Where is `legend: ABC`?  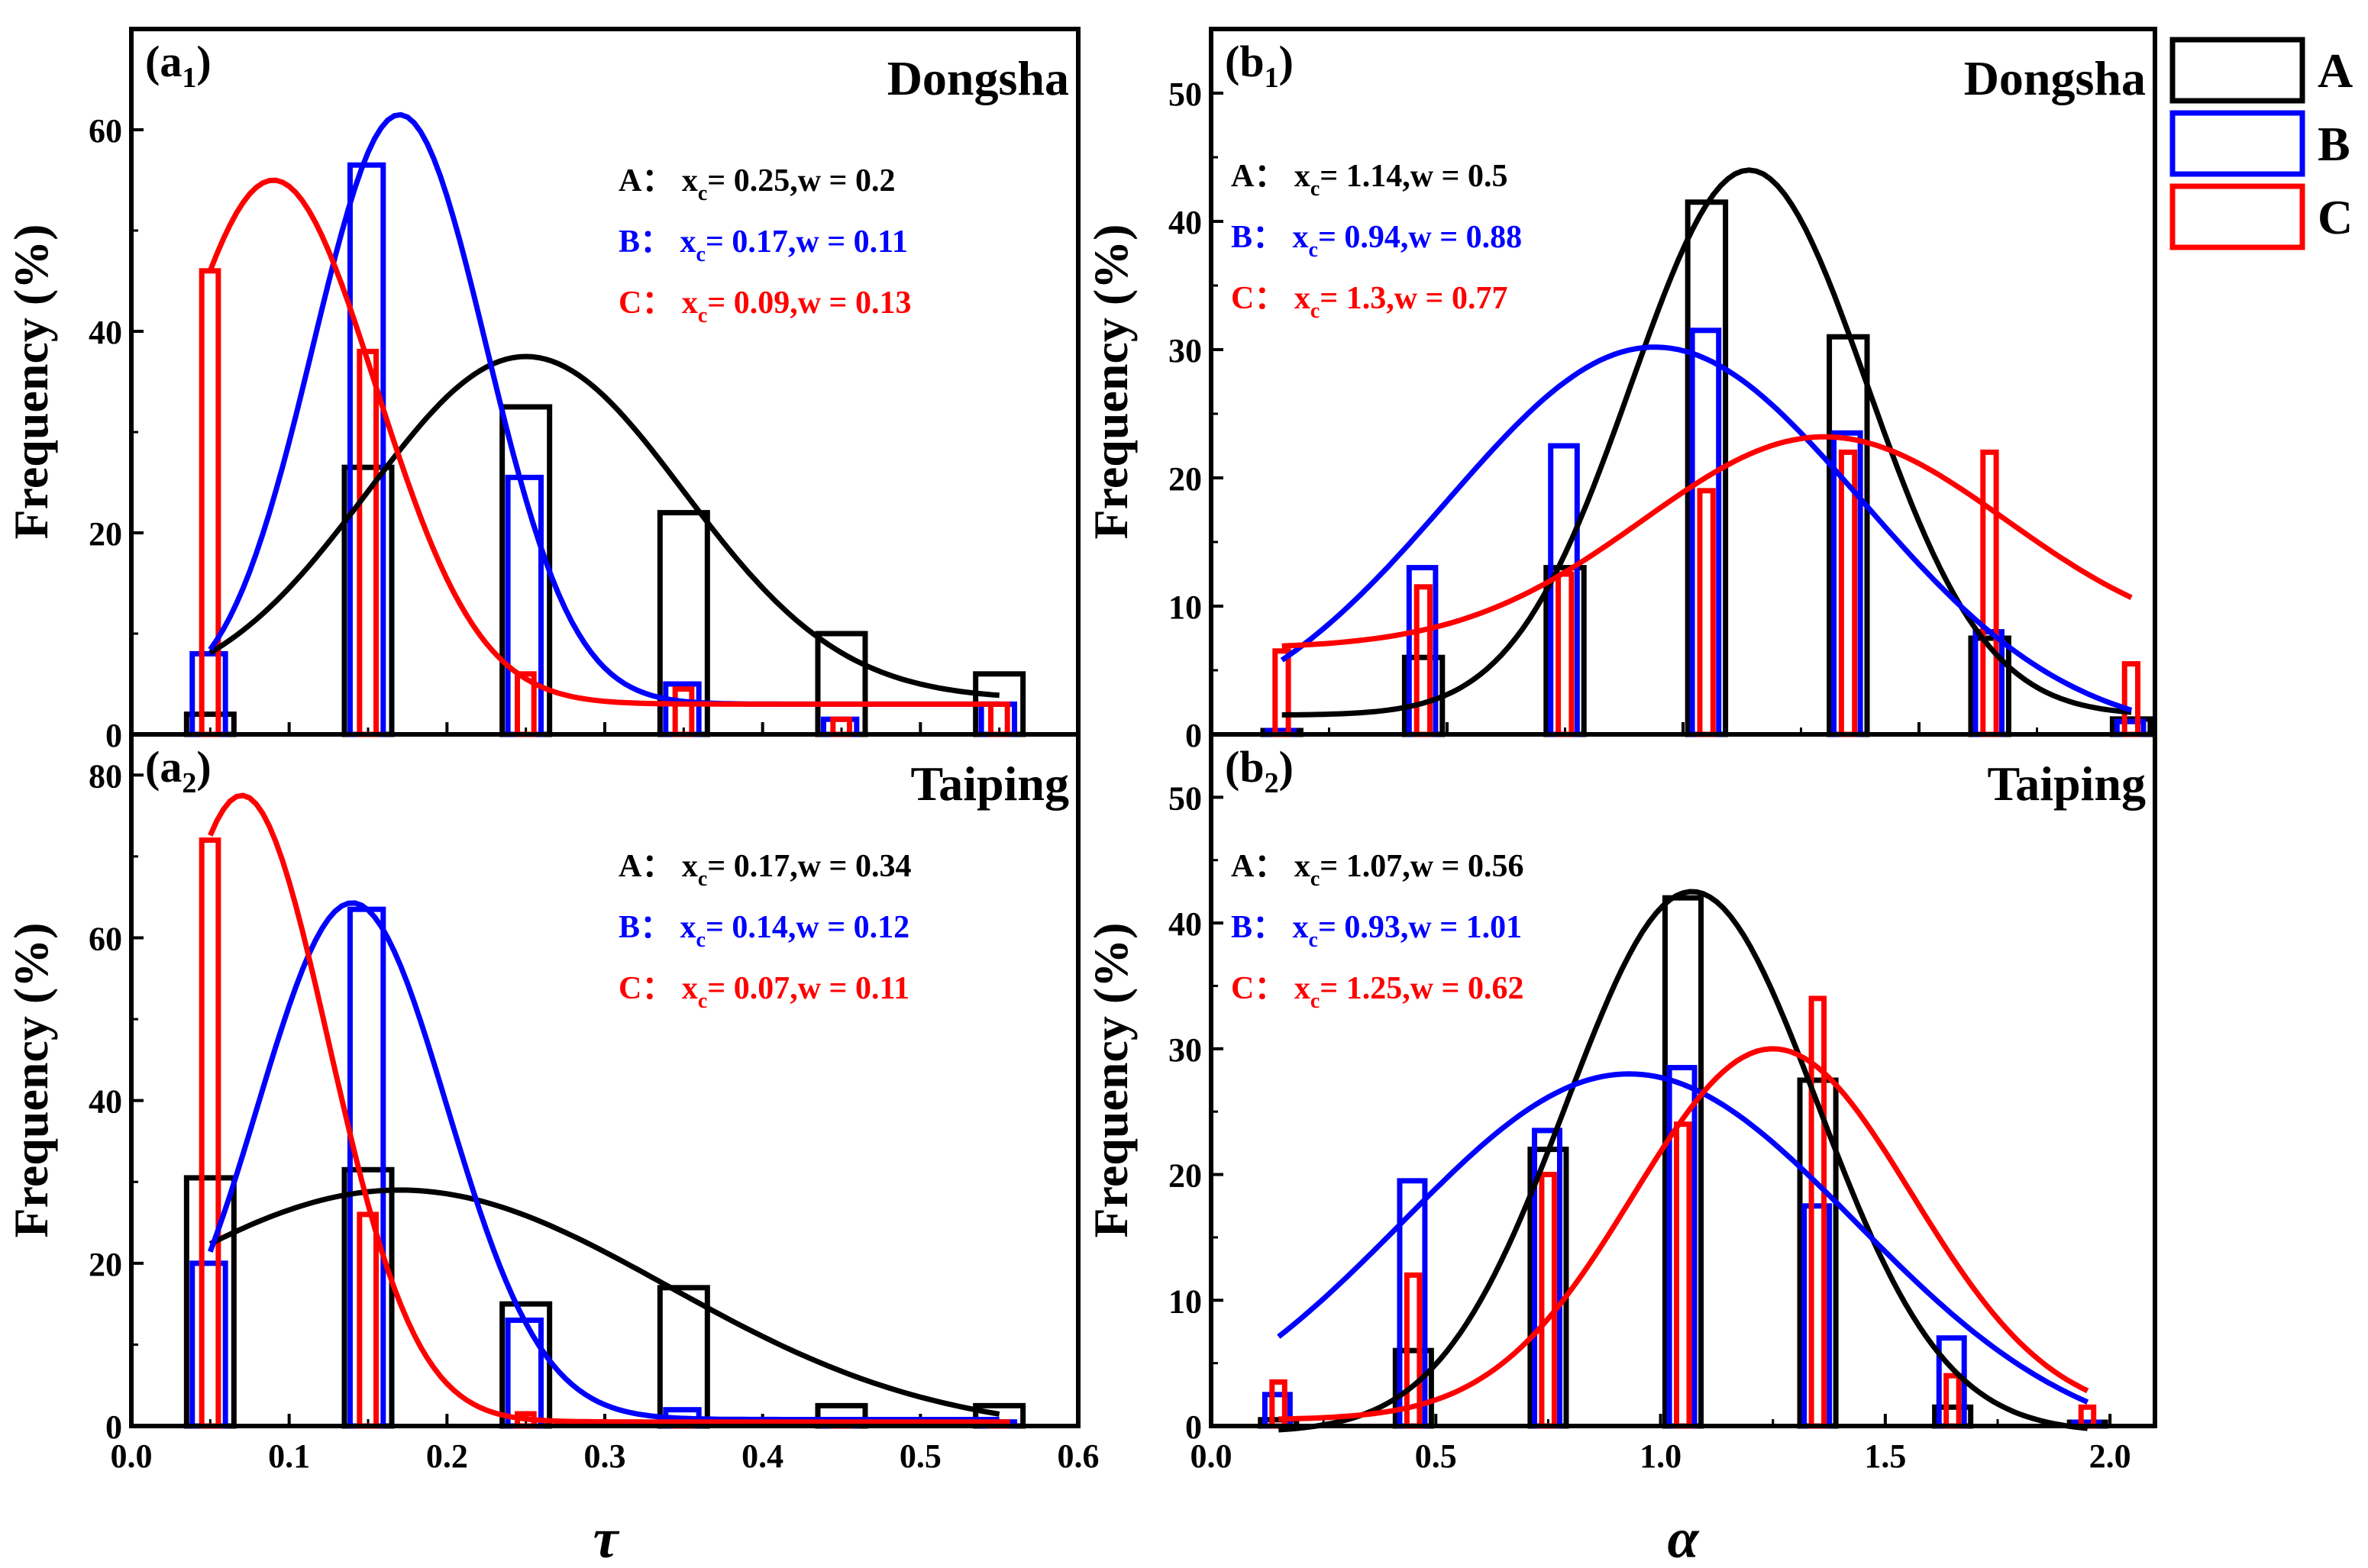 legend: ABC is located at coordinates (2261, 143).